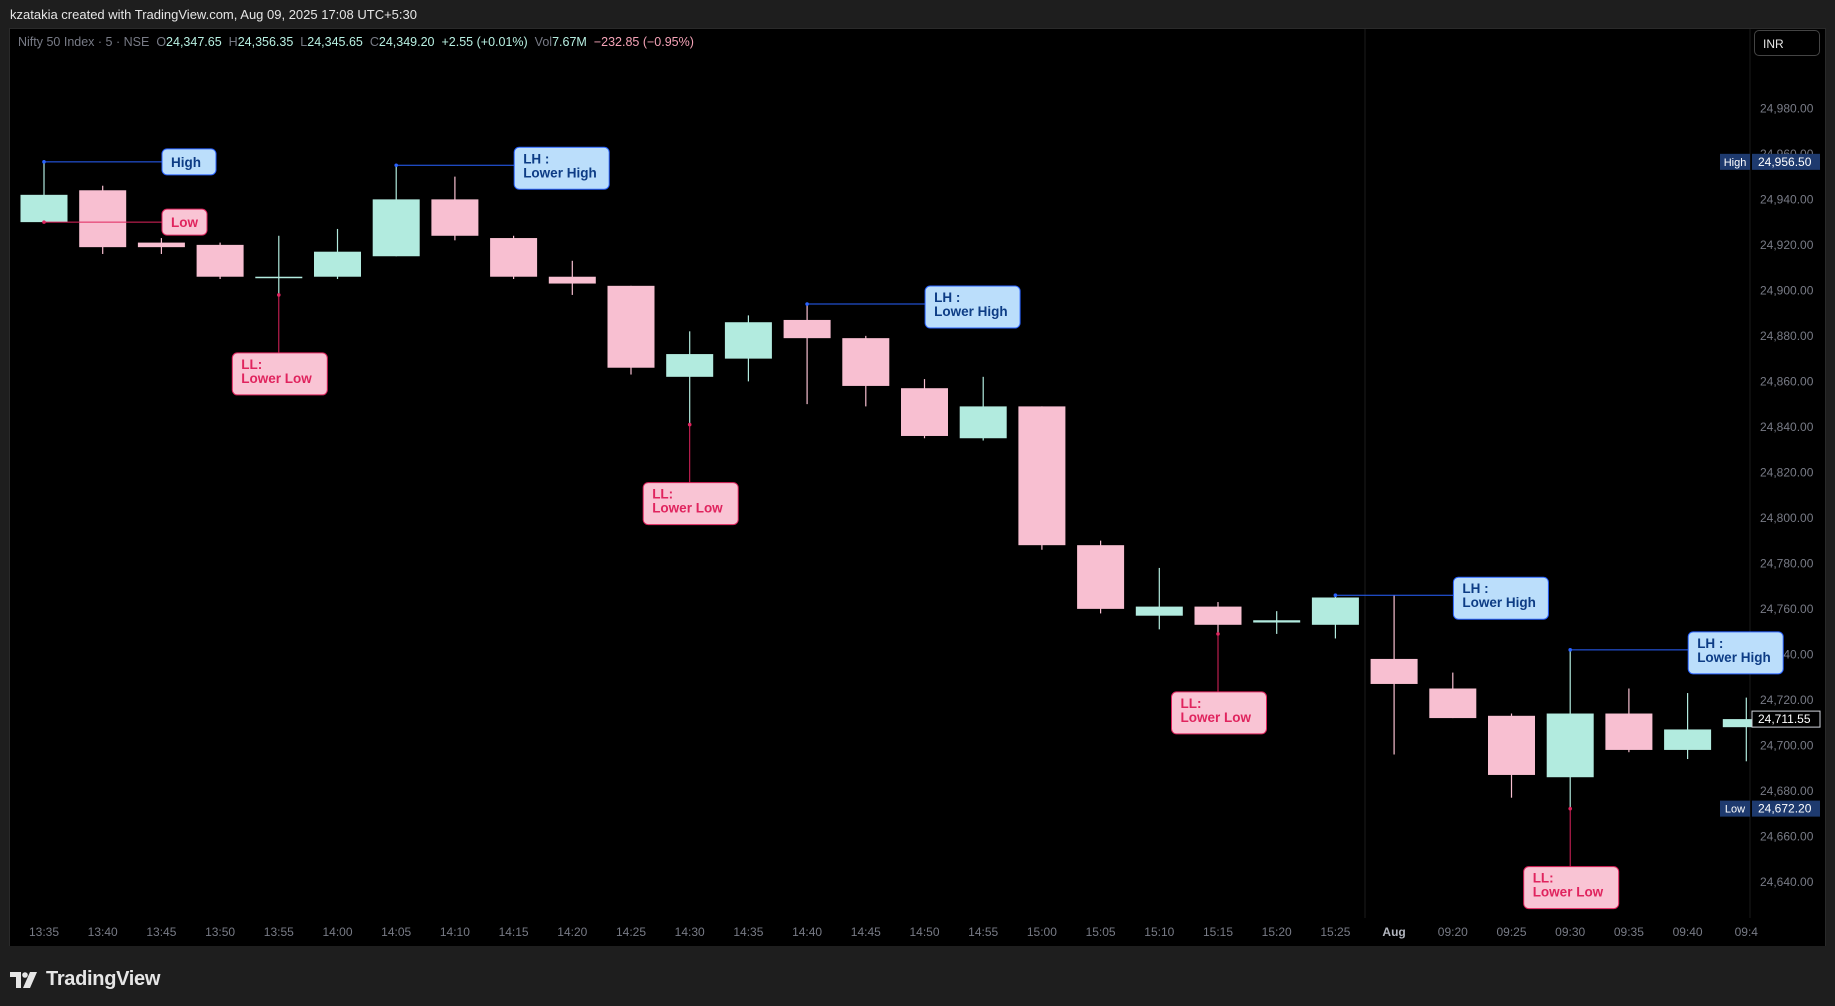 This screenshot has width=1835, height=1006. Describe the element at coordinates (572, 932) in the screenshot. I see `x-tick-label: 14:20` at that location.